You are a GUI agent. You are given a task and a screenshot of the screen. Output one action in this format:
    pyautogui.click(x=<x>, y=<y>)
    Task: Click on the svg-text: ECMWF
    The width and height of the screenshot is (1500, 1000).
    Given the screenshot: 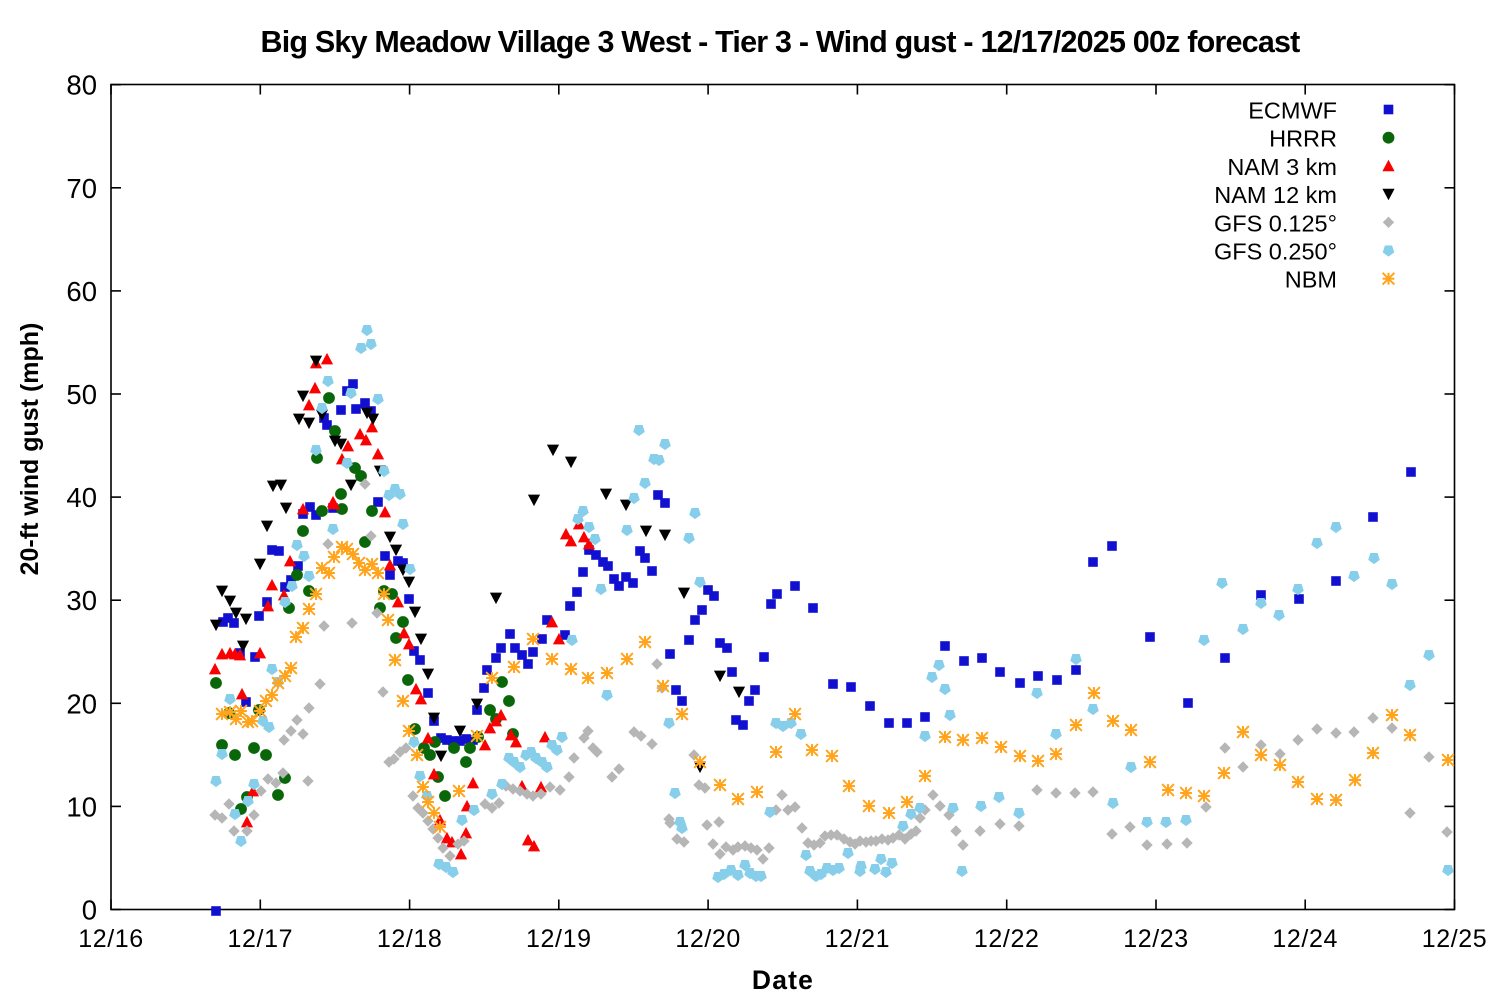 What is the action you would take?
    pyautogui.click(x=1292, y=111)
    